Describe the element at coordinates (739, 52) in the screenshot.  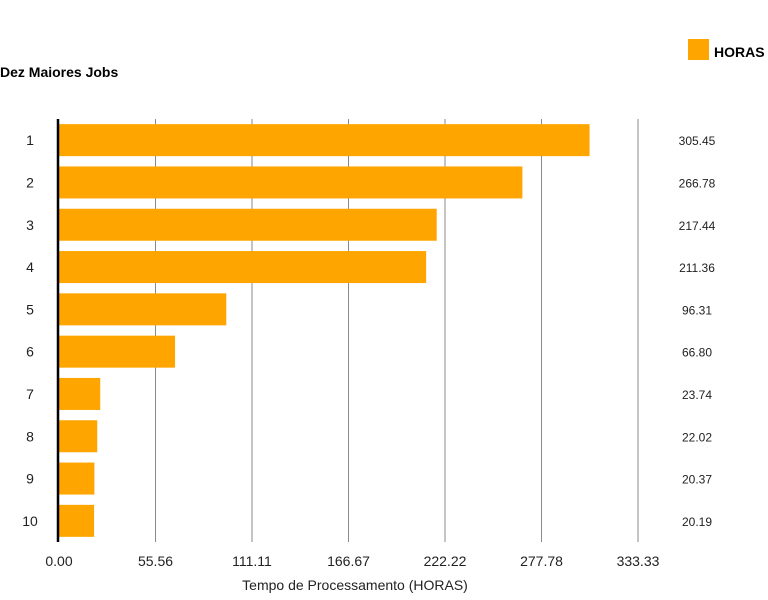
I see `legend-label: HORAS` at that location.